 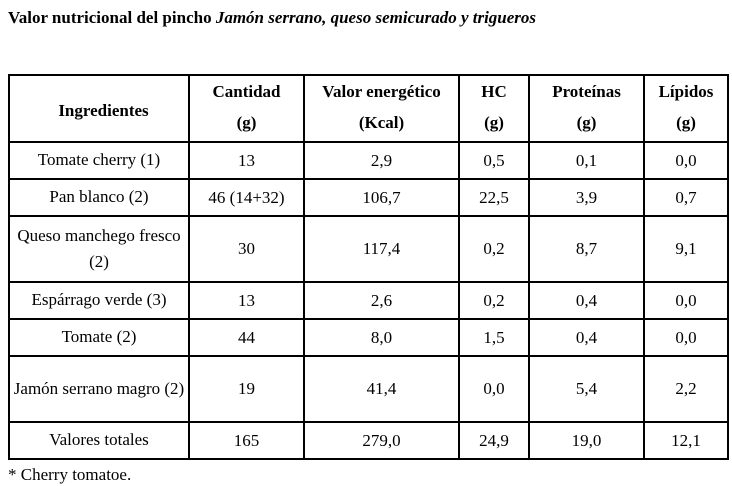 What do you see at coordinates (103, 110) in the screenshot?
I see `header-label: Ingredientes` at bounding box center [103, 110].